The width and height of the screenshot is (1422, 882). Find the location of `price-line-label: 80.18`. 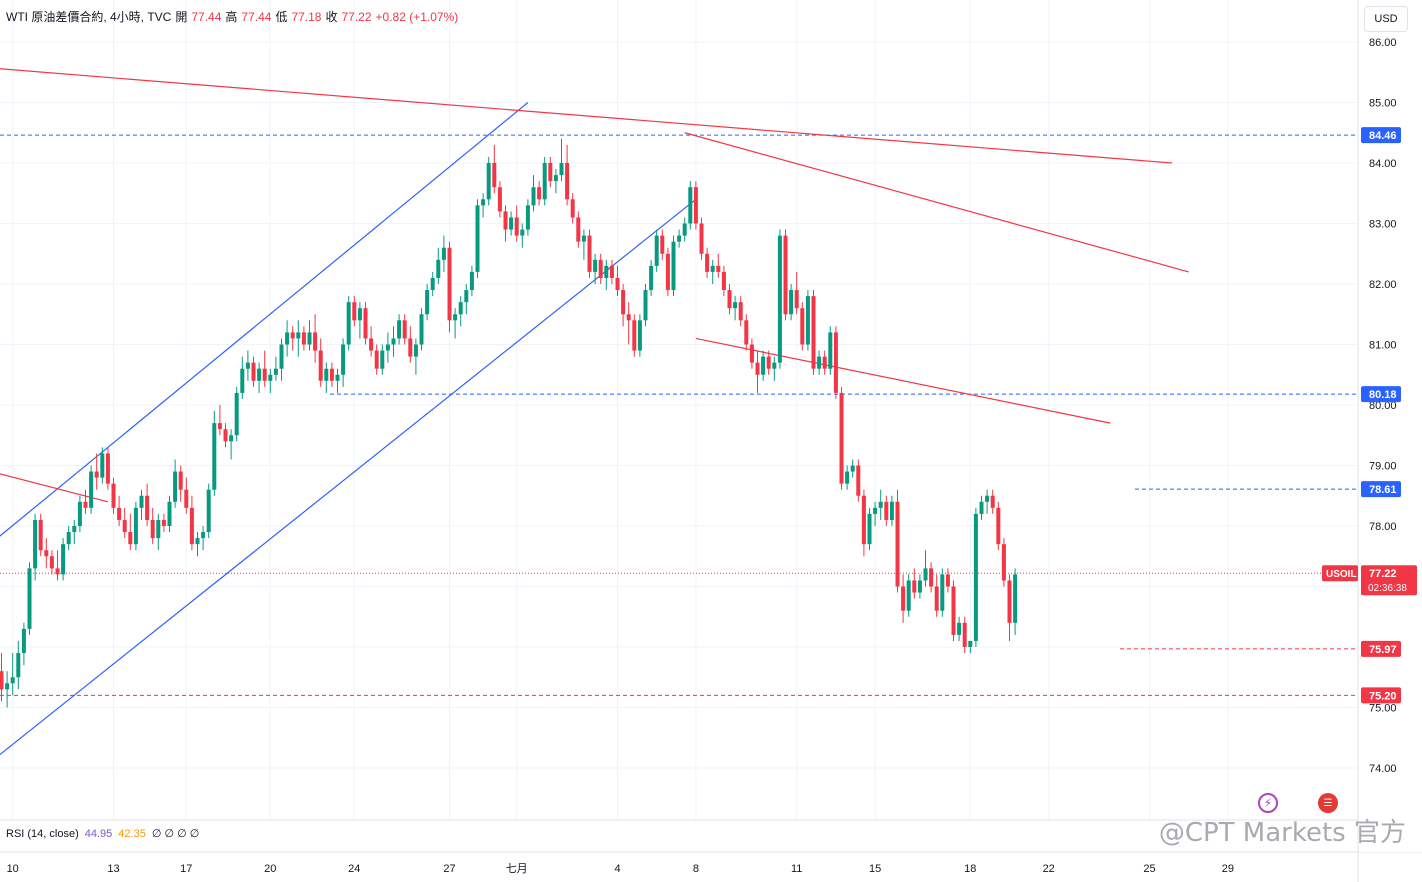

price-line-label: 80.18 is located at coordinates (1381, 394).